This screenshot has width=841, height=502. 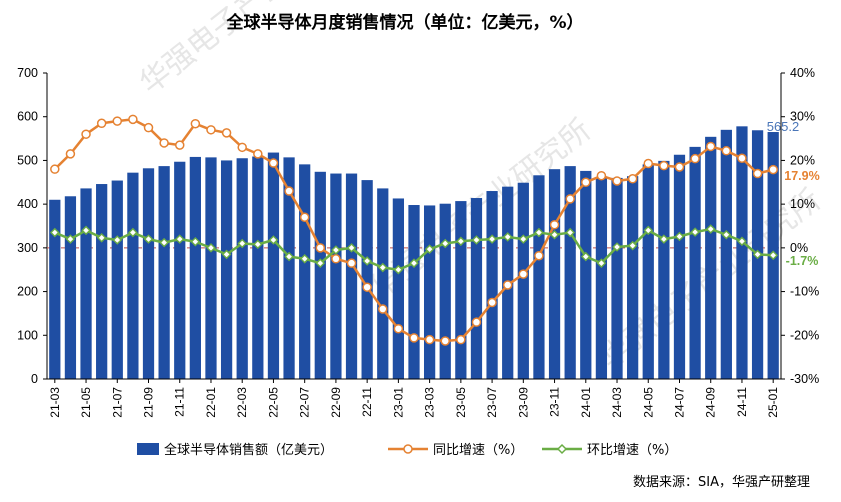 I want to click on right-tick-label: 0%, so click(x=799, y=248).